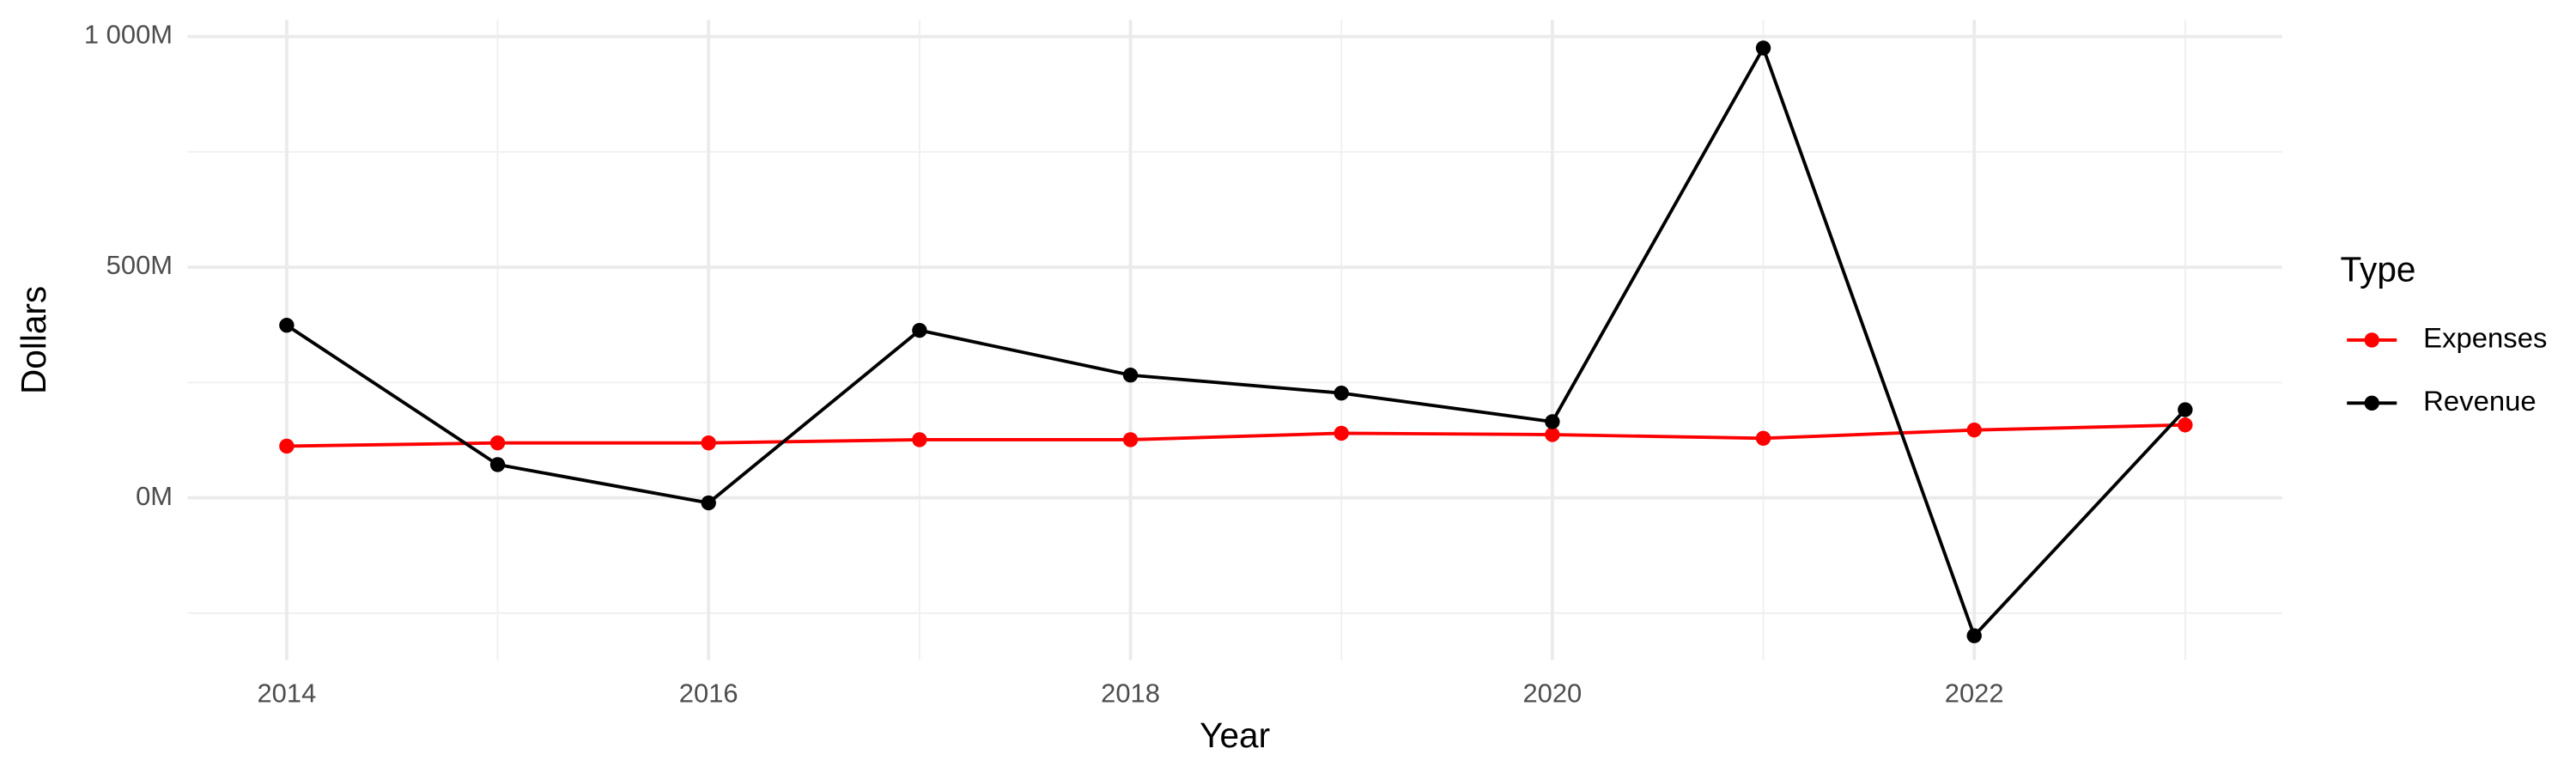  What do you see at coordinates (1235, 735) in the screenshot?
I see `x-axis-title: Year` at bounding box center [1235, 735].